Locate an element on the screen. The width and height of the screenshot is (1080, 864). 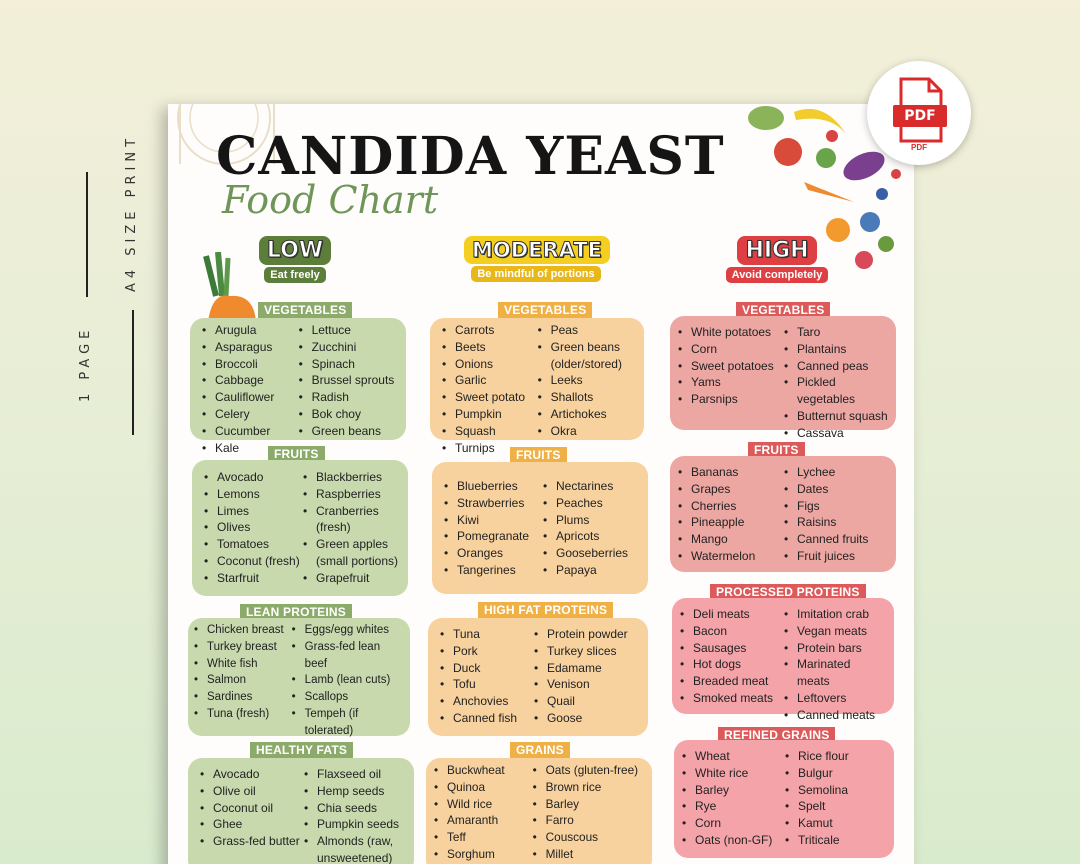
list-item: Tuna is located at coordinates (485, 634).